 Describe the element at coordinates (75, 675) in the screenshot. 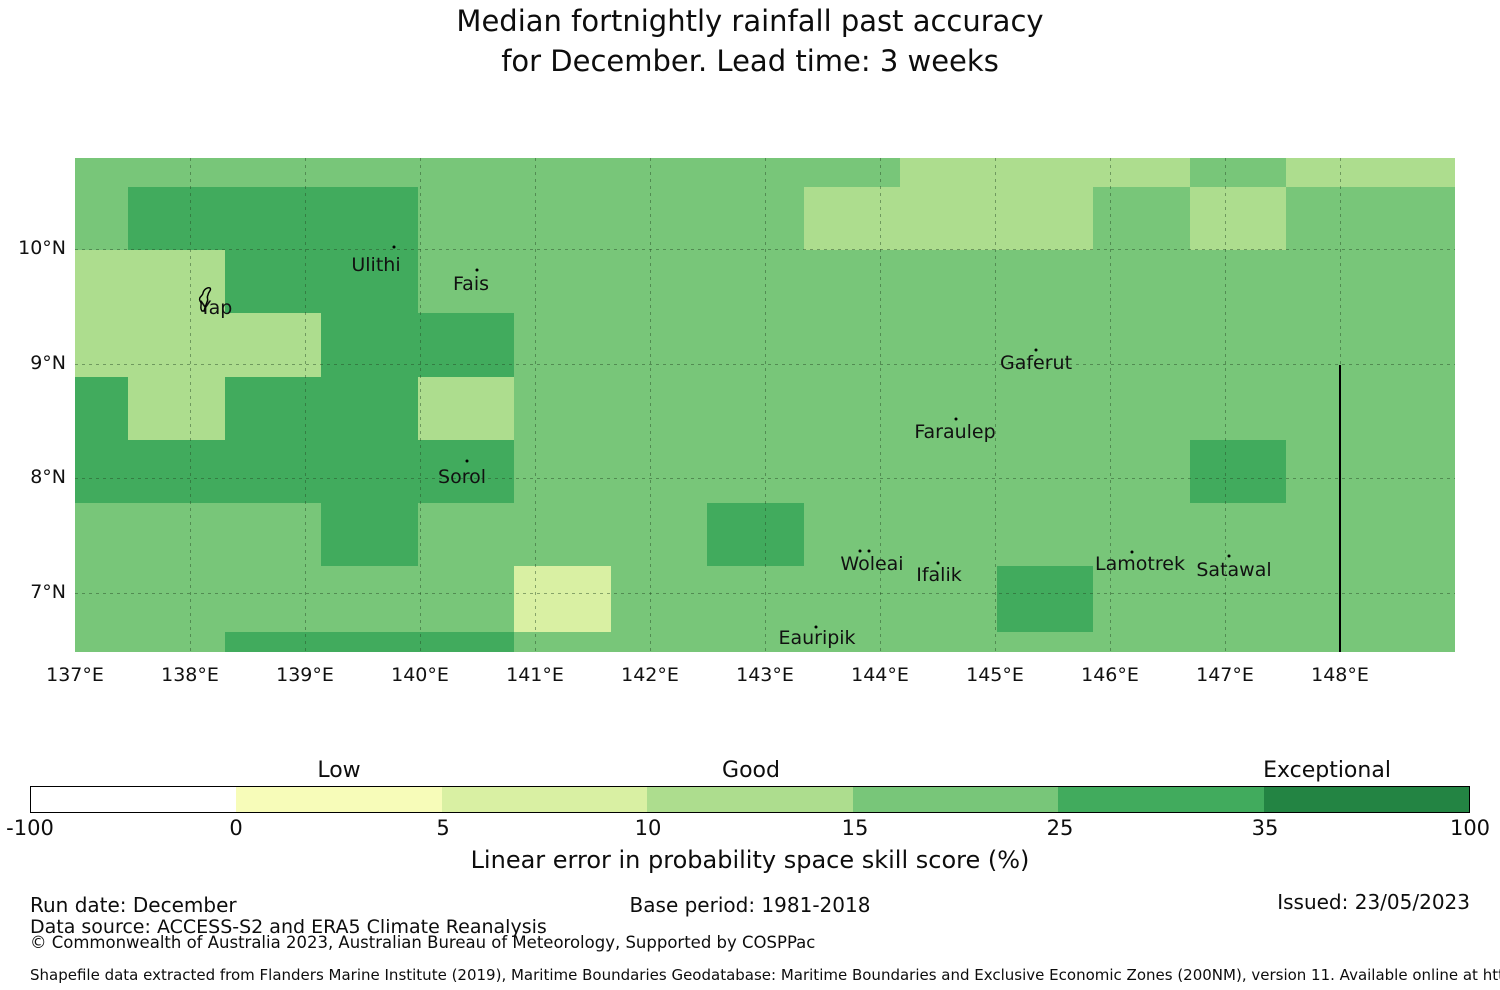

I see `x-tick-label: 137°E` at that location.